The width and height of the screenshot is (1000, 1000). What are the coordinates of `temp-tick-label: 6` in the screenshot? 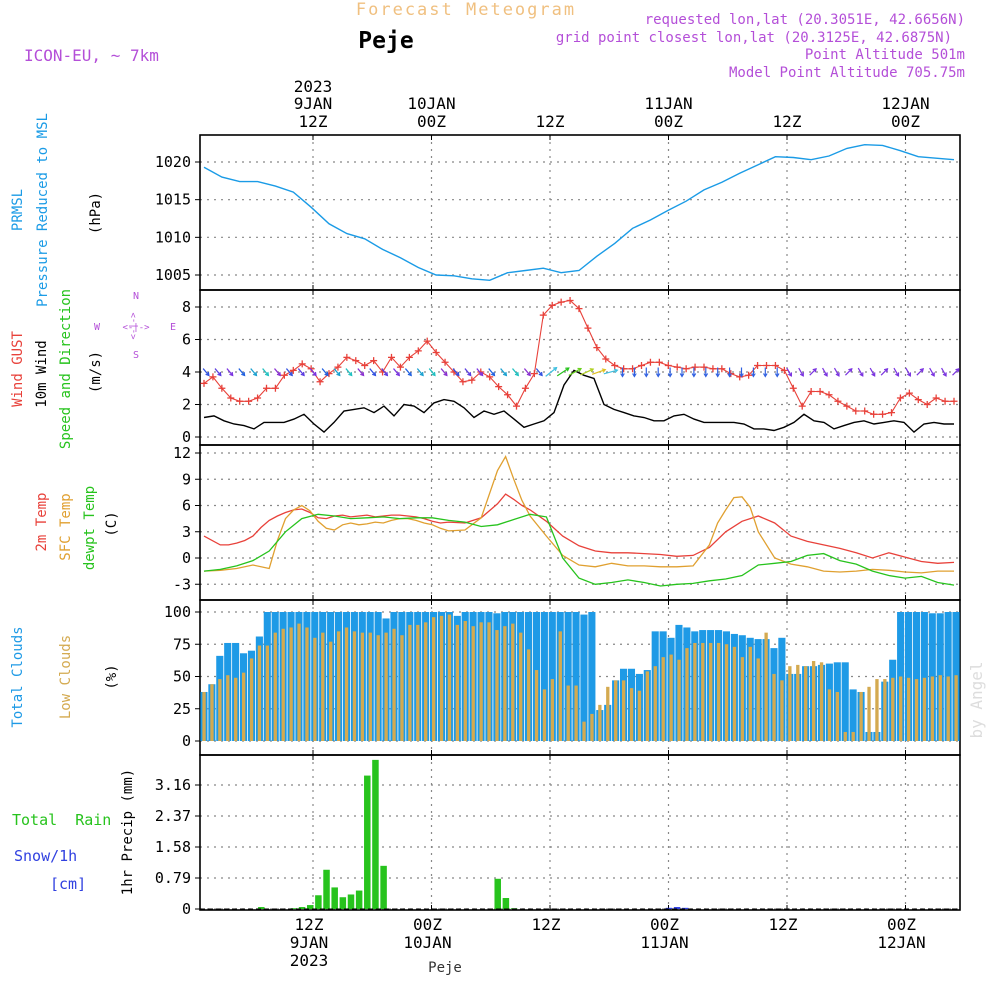 It's located at (186, 506).